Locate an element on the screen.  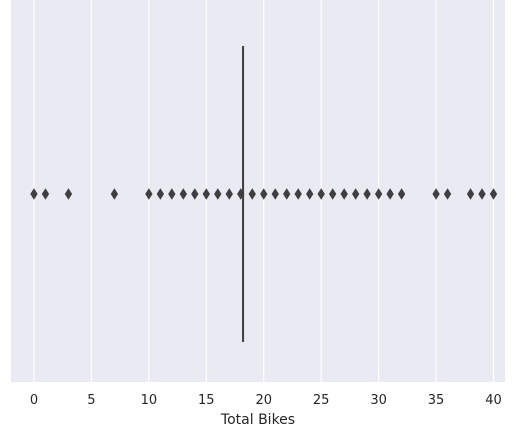
x-tick-label: 20 is located at coordinates (263, 400).